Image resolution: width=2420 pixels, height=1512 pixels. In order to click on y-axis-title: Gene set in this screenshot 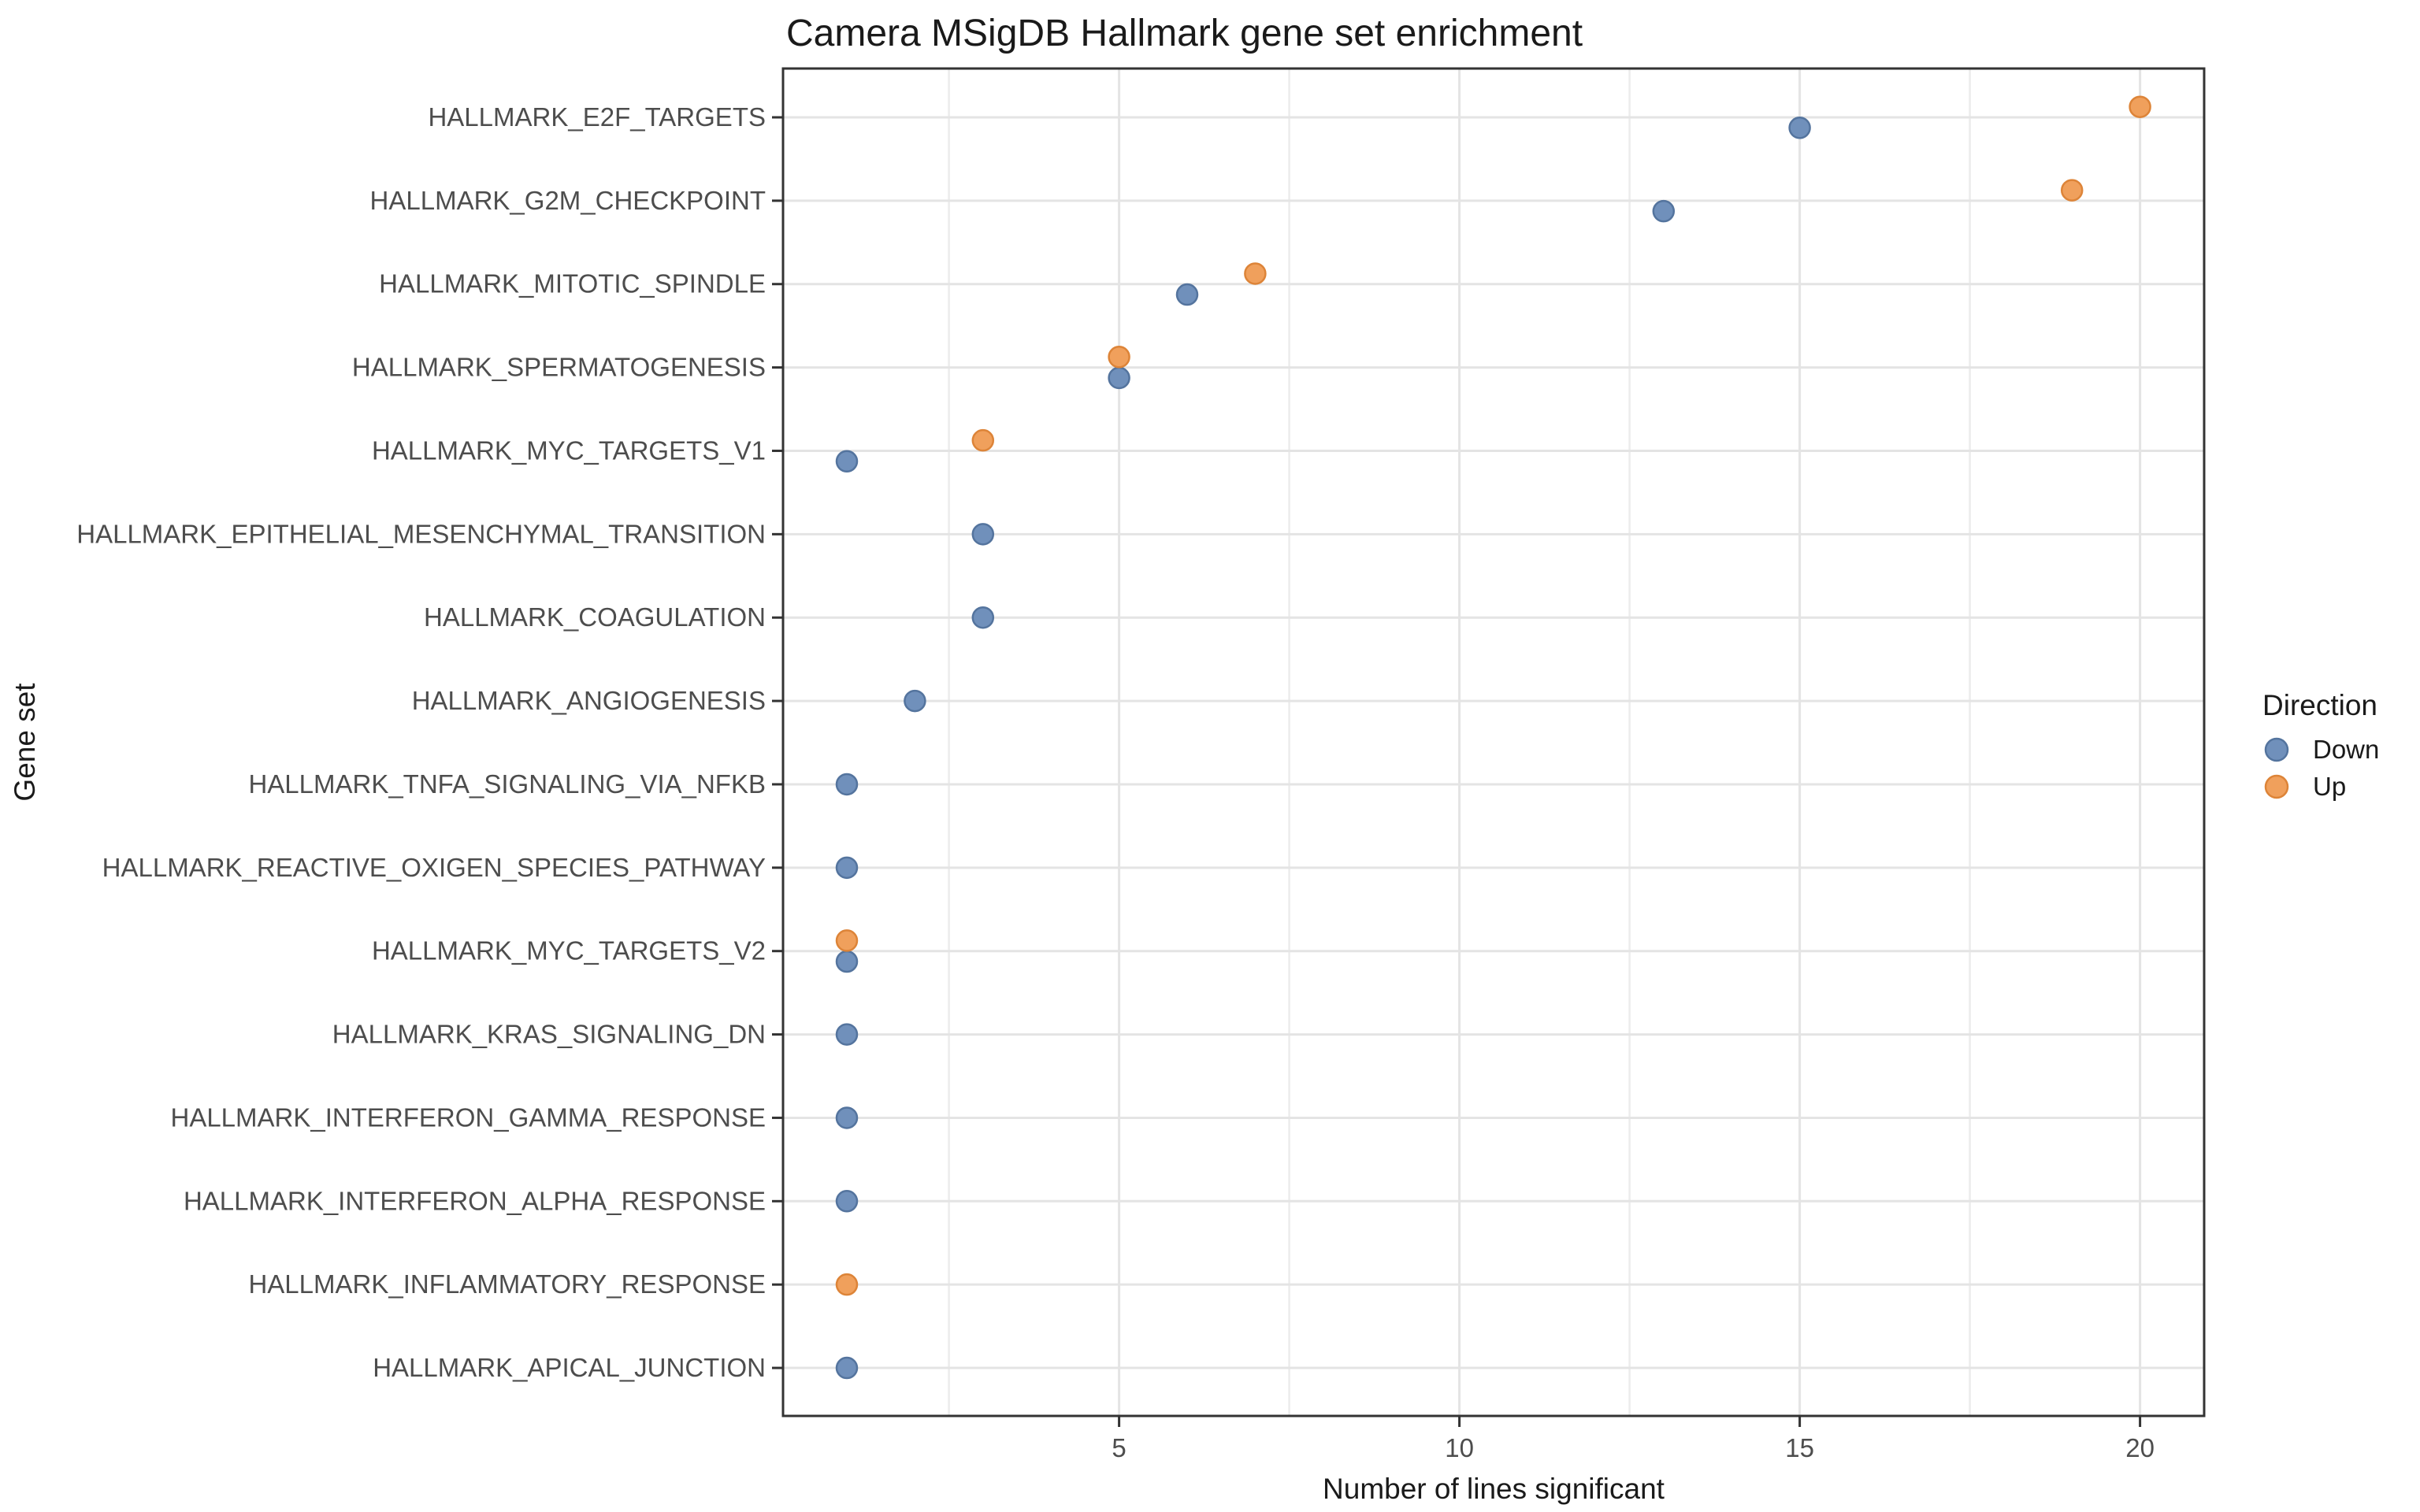, I will do `click(25, 742)`.